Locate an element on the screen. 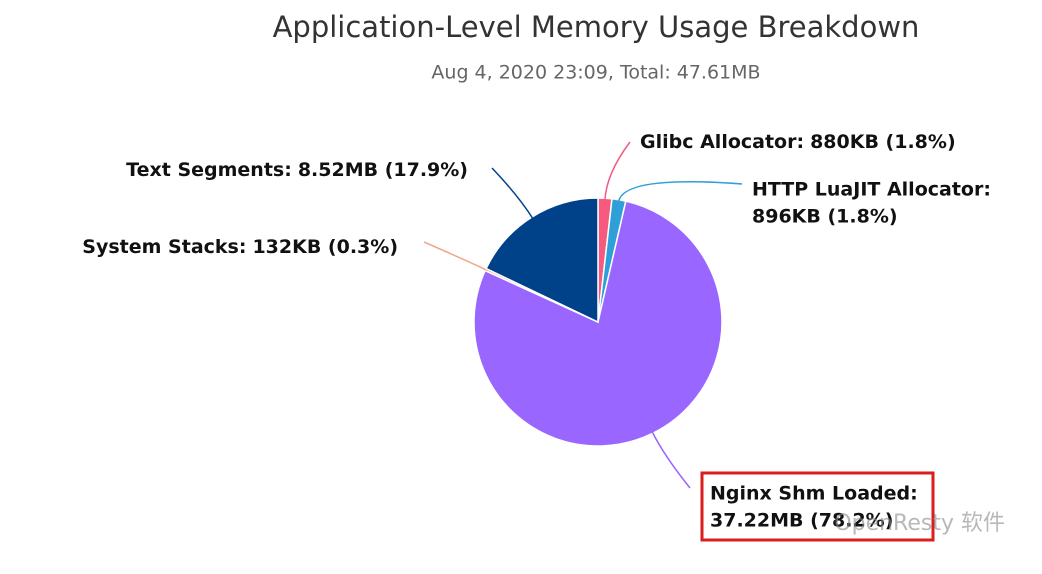 The height and width of the screenshot is (574, 1042). data-label: 896KB (1.8%) is located at coordinates (825, 217).